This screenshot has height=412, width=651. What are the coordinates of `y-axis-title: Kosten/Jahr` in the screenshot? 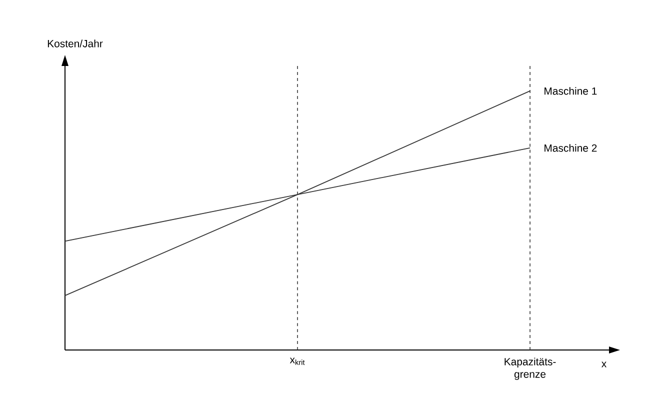 It's located at (75, 44).